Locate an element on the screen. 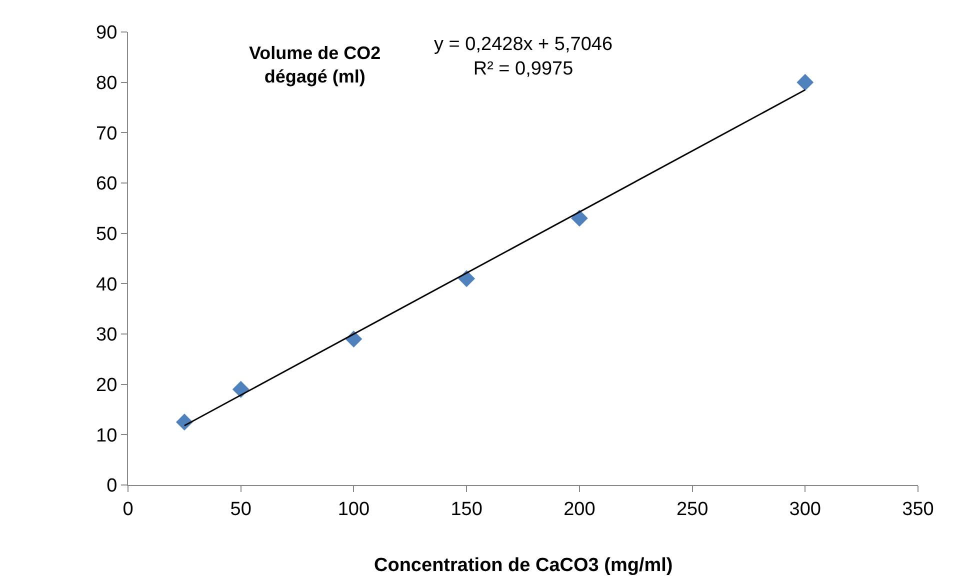 This screenshot has height=578, width=958. y-tick-label: 0 is located at coordinates (112, 486).